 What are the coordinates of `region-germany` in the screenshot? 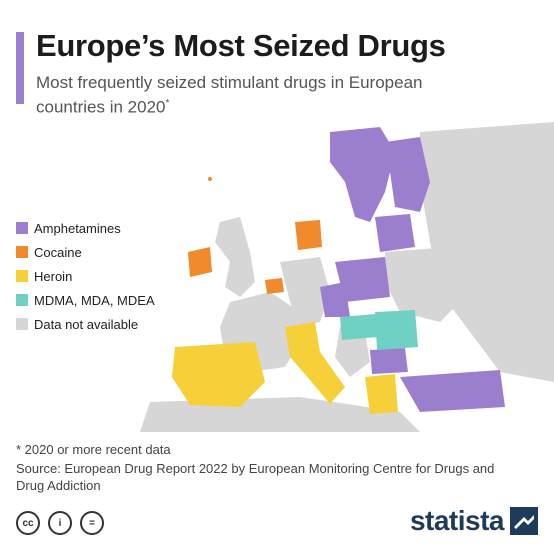 It's located at (335, 299).